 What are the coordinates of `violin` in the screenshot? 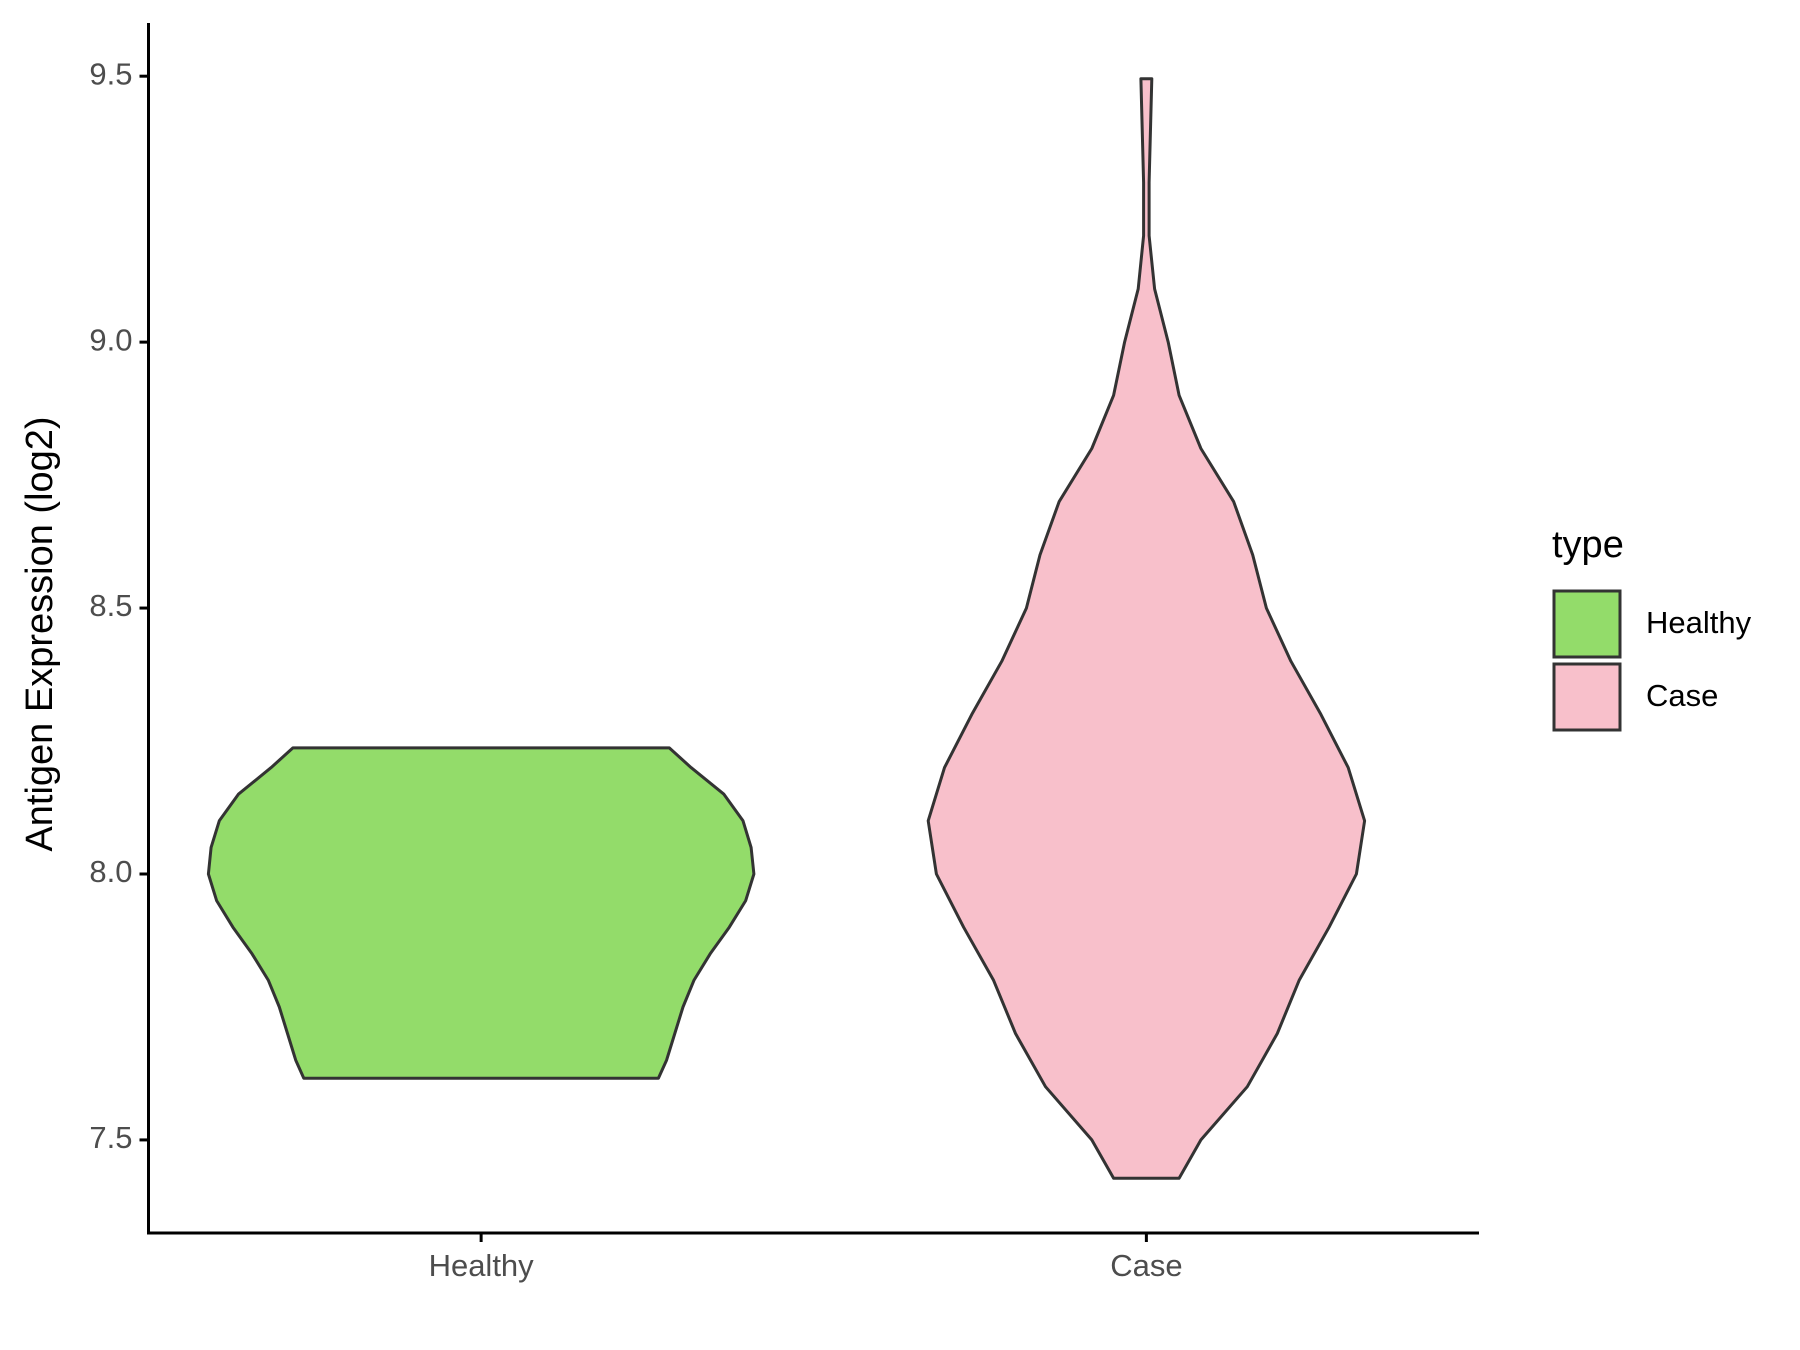 It's located at (481, 913).